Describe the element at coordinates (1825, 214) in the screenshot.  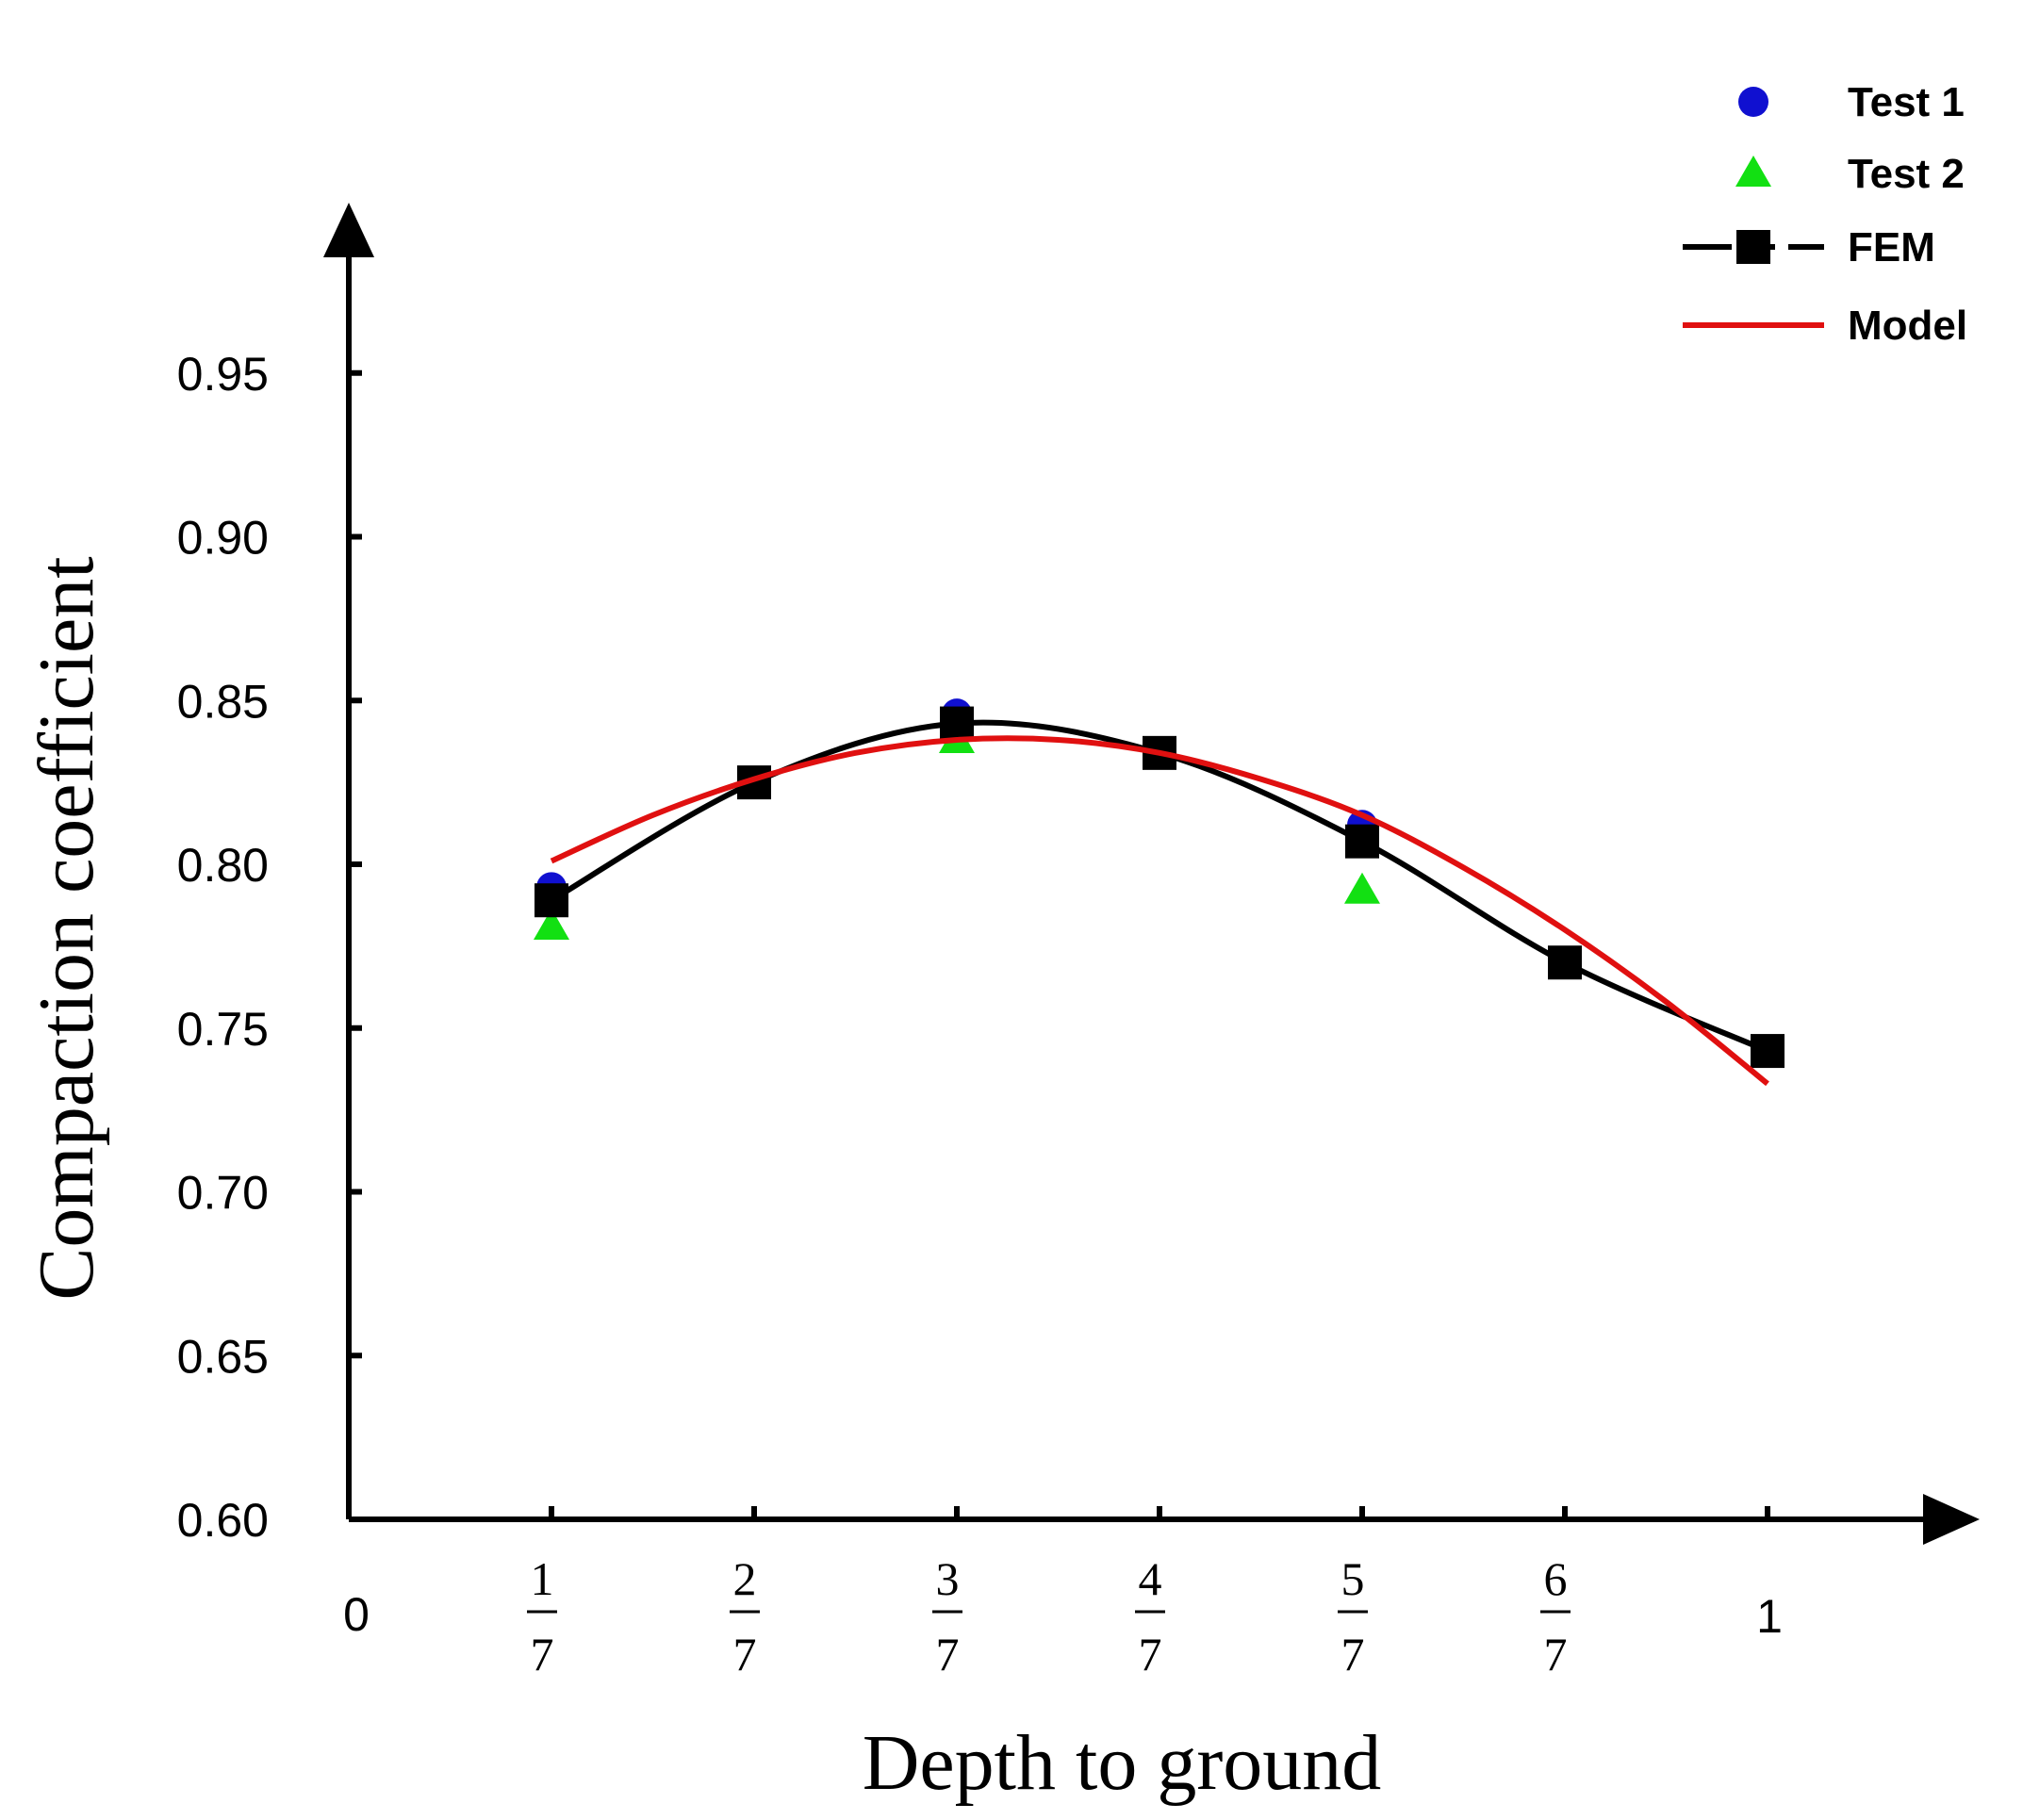
I see `legend: Test 1 Test 2 FEM Model` at that location.